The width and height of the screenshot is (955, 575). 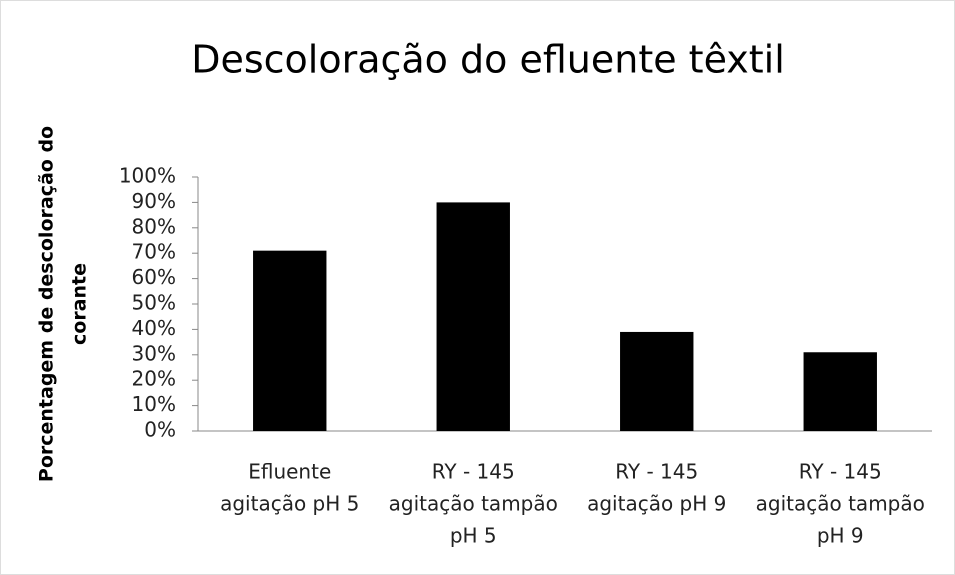 What do you see at coordinates (154, 379) in the screenshot?
I see `y-tick-label: 20%` at bounding box center [154, 379].